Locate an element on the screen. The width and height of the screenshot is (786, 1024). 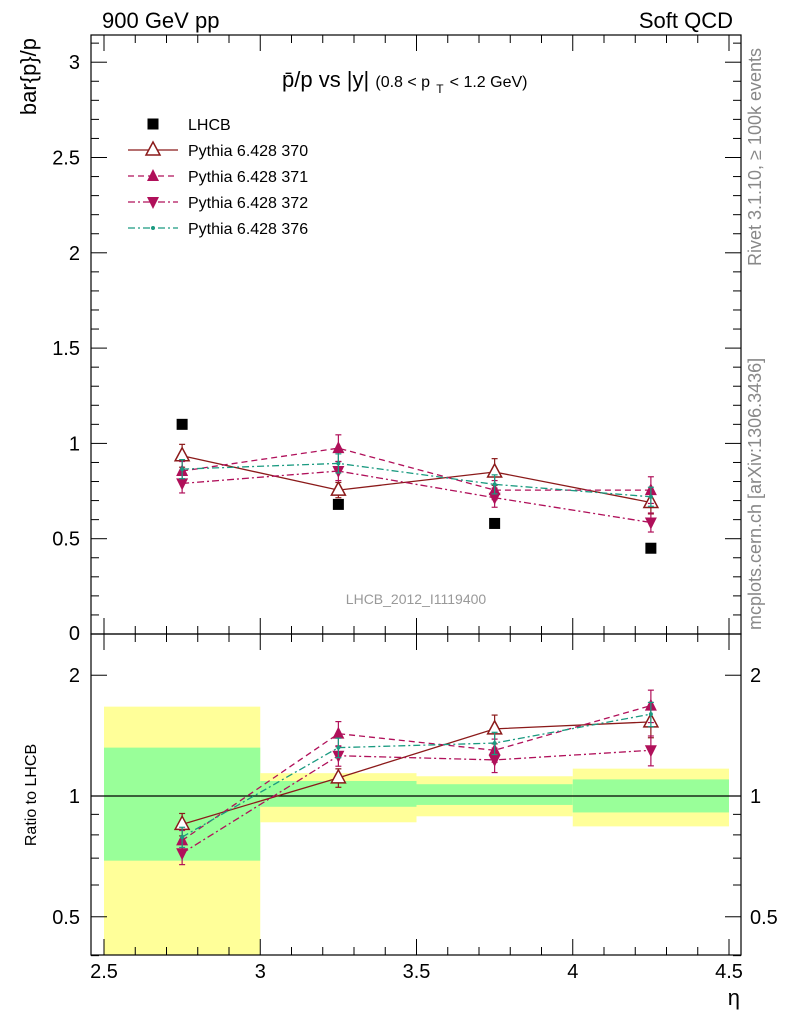
legend-label: Pythia 6.428 376 is located at coordinates (248, 229).